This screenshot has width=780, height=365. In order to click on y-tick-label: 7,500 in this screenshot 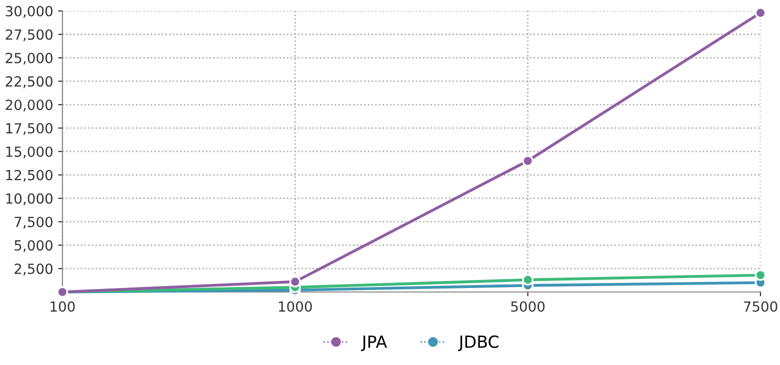, I will do `click(33, 222)`.